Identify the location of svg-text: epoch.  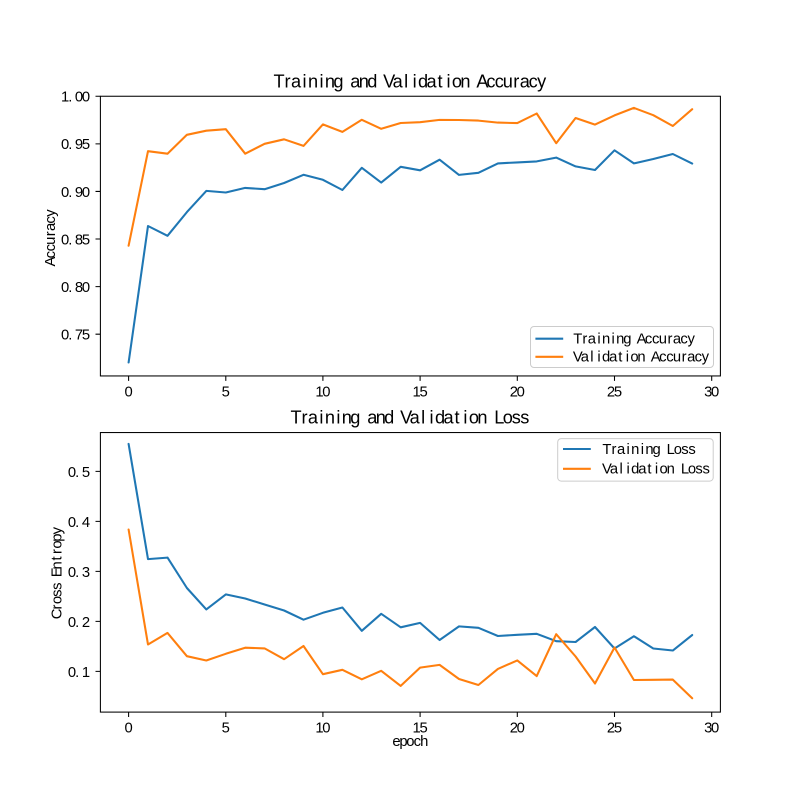
(410, 742).